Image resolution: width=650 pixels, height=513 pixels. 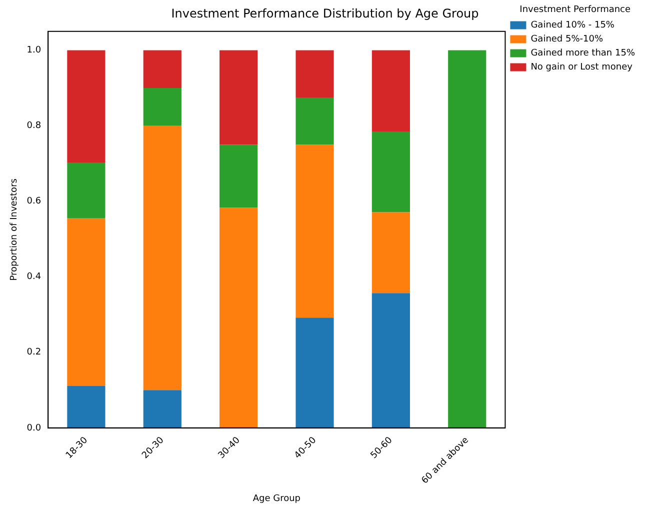 I want to click on legend-title: Investment Performance, so click(x=575, y=9).